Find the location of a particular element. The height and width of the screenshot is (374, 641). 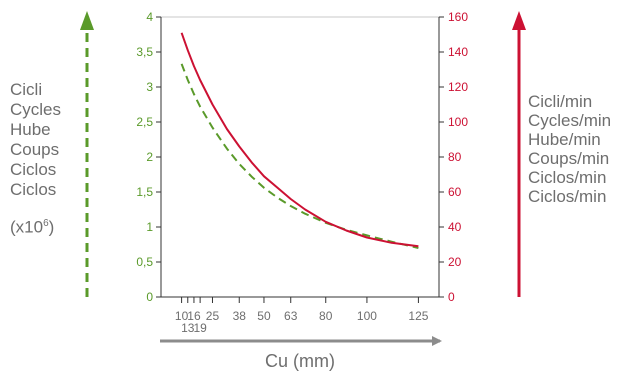

left-y-tick-label: 1,5 is located at coordinates (144, 192).